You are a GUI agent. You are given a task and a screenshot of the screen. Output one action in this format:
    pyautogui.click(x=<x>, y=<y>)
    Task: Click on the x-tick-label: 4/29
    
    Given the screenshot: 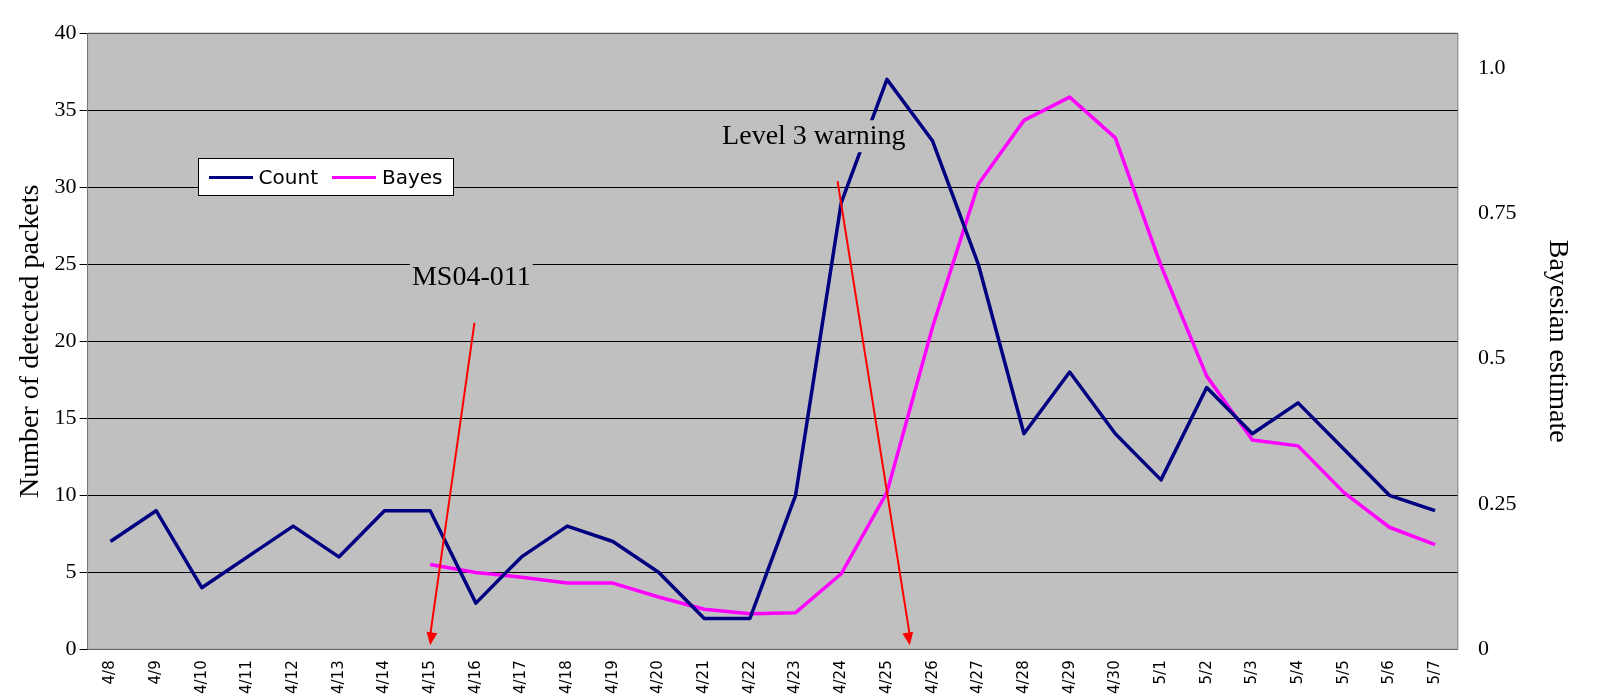 What is the action you would take?
    pyautogui.click(x=1068, y=677)
    